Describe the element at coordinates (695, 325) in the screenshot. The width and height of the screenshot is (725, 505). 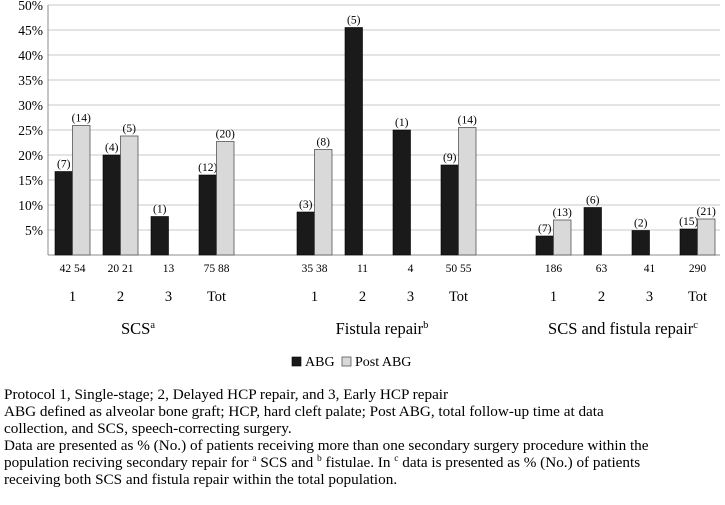
I see `group-label-superscript: c` at that location.